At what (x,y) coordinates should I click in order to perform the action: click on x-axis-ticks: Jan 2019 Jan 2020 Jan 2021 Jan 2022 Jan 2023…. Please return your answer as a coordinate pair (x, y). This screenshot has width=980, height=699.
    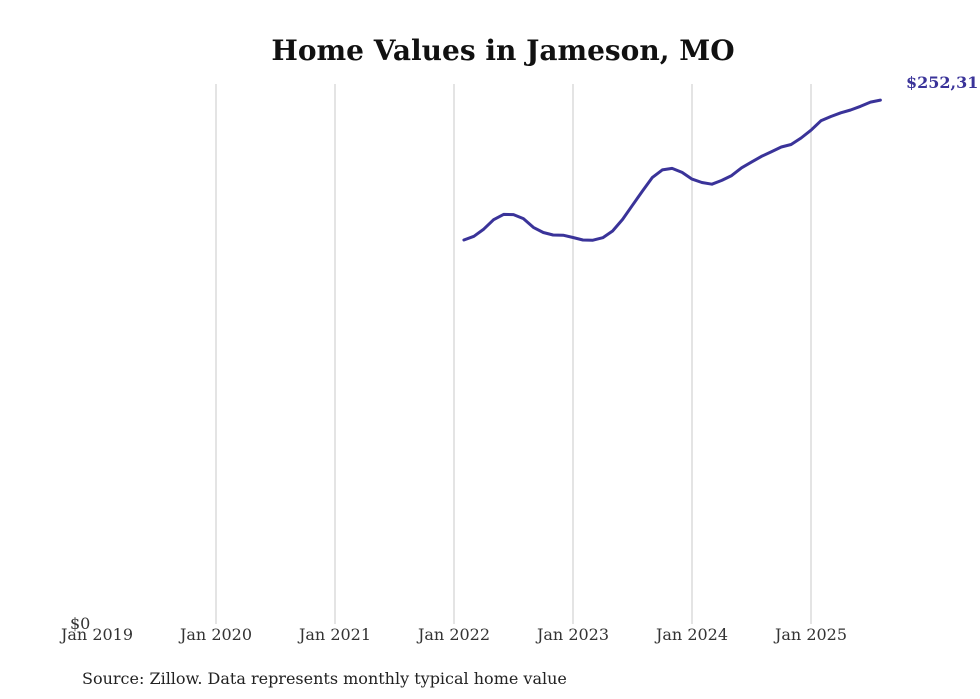
    Looking at the image, I should click on (453, 634).